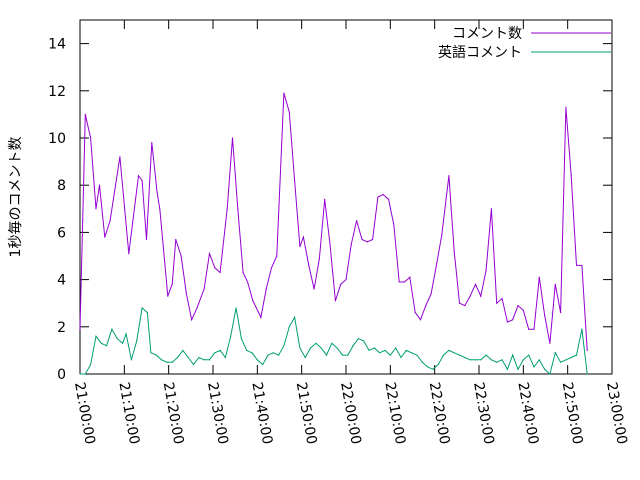 Image resolution: width=640 pixels, height=480 pixels. What do you see at coordinates (616, 413) in the screenshot?
I see `x-tick-label: 23:00:00` at bounding box center [616, 413].